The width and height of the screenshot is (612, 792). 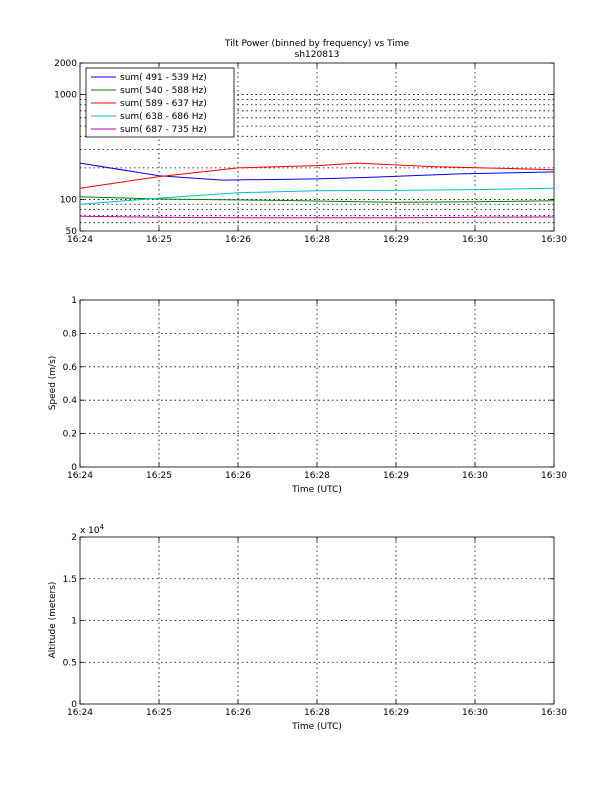 What do you see at coordinates (65, 64) in the screenshot?
I see `y-tick-label: 2000` at bounding box center [65, 64].